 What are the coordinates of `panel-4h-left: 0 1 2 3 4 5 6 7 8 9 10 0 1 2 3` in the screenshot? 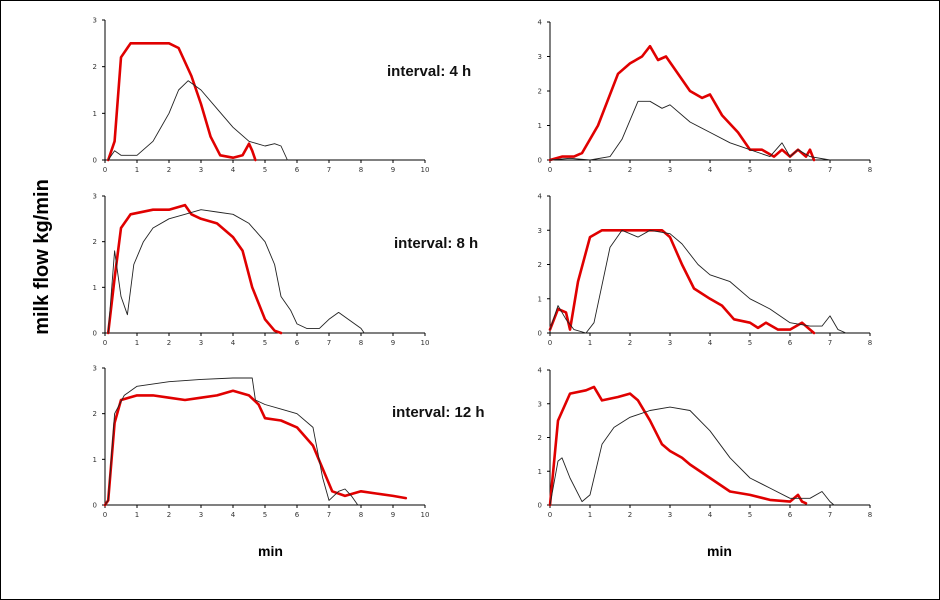 It's located at (261, 96).